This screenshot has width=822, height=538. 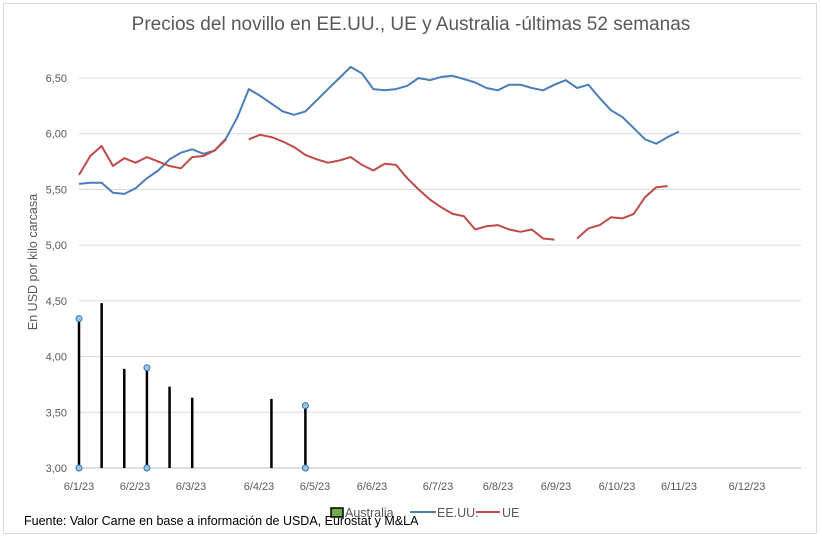 What do you see at coordinates (510, 513) in the screenshot?
I see `legend-label-ue: UE` at bounding box center [510, 513].